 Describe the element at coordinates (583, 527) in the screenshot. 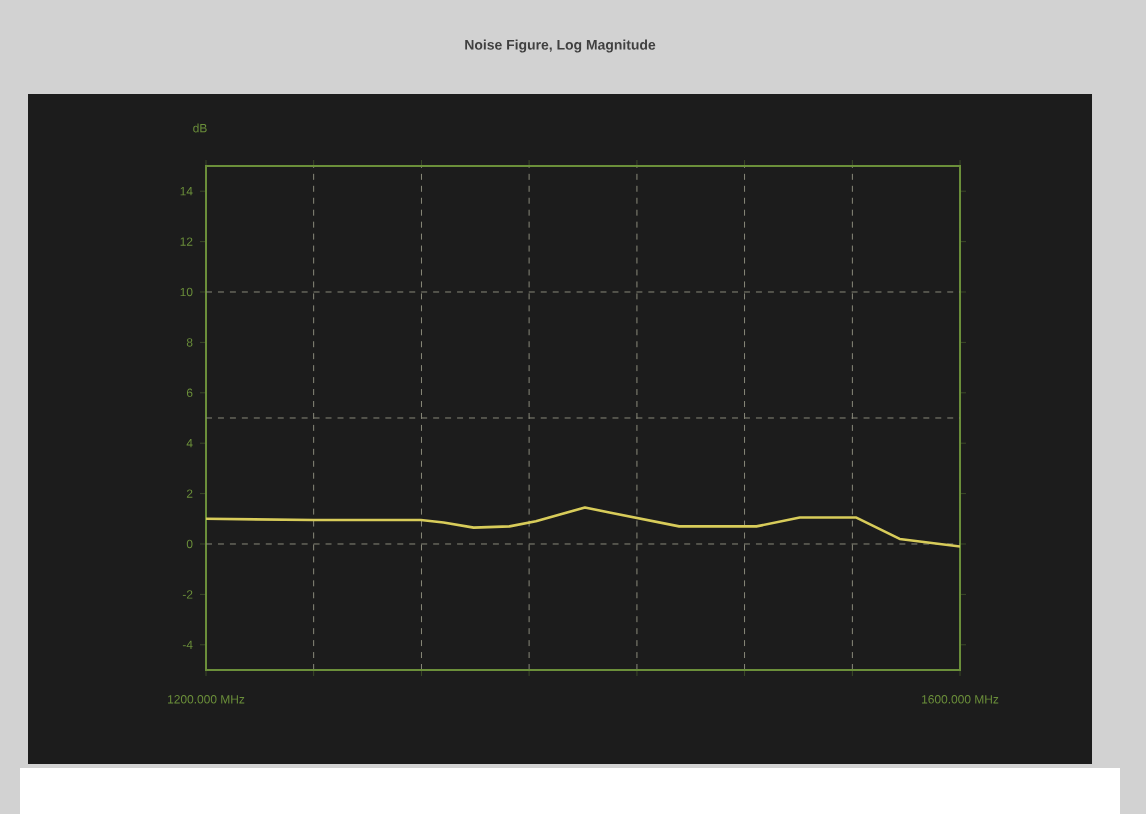

I see `line-series` at that location.